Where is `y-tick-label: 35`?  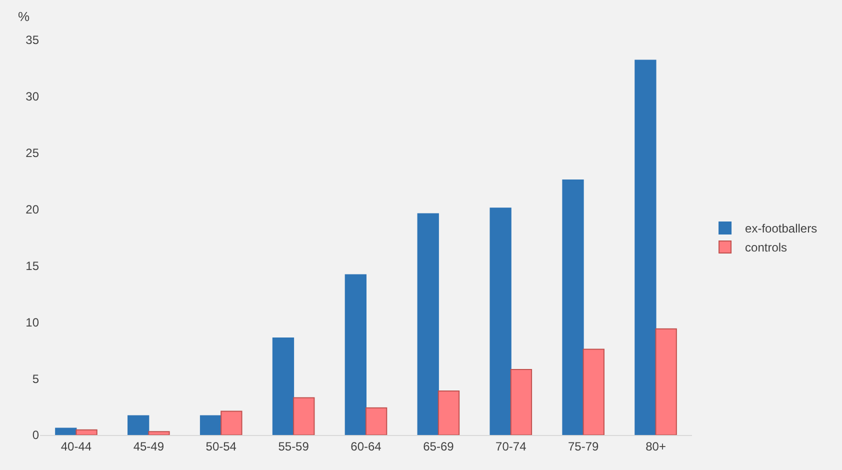
y-tick-label: 35 is located at coordinates (33, 40).